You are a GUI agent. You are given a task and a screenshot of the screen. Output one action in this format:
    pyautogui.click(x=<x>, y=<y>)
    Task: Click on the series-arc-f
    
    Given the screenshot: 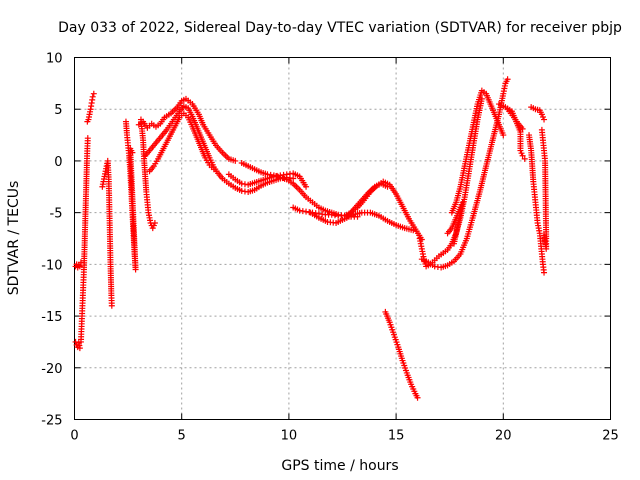 What is the action you would take?
    pyautogui.click(x=130, y=195)
    